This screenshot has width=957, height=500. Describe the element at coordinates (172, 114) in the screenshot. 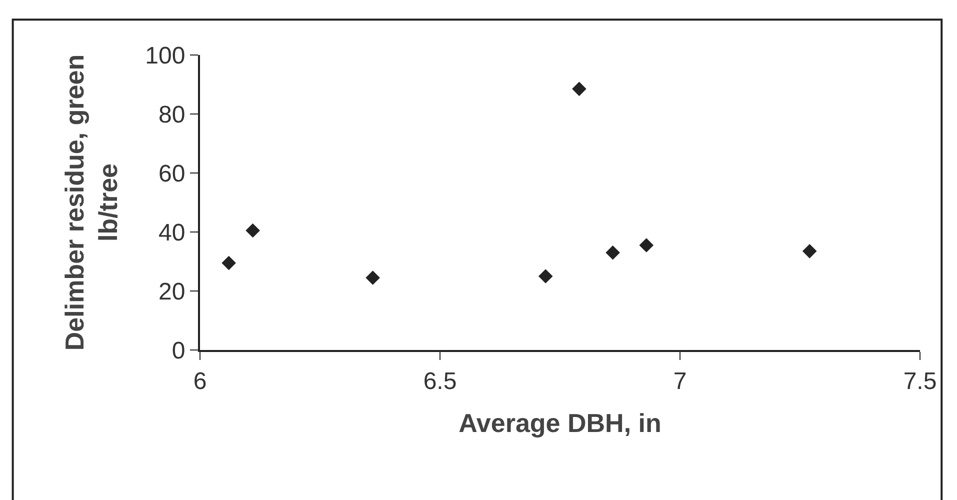

I see `y-tick-label: 80` at that location.